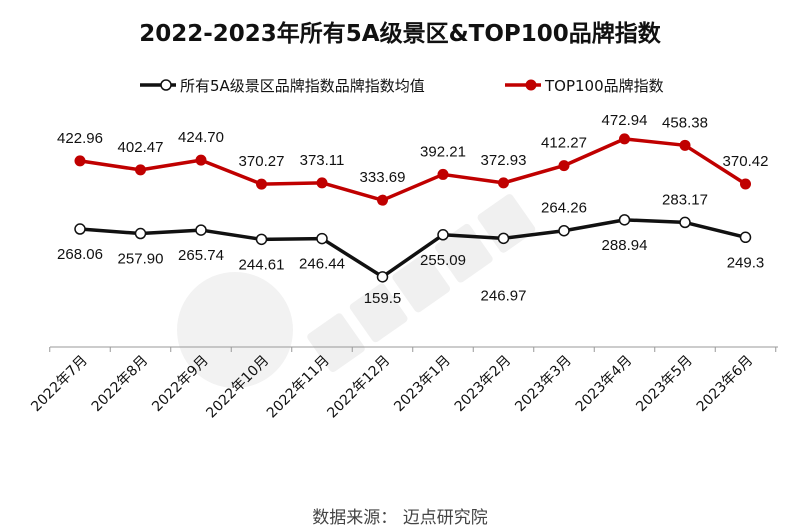 This screenshot has width=800, height=532. Describe the element at coordinates (141, 259) in the screenshot. I see `data-label: 257.90` at that location.